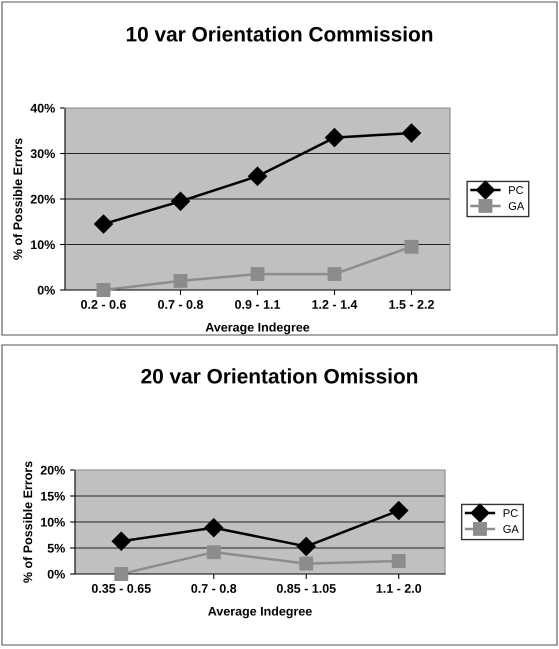 The image size is (559, 649). What do you see at coordinates (279, 376) in the screenshot?
I see `chart-title: 20 var Orientation Omission` at bounding box center [279, 376].